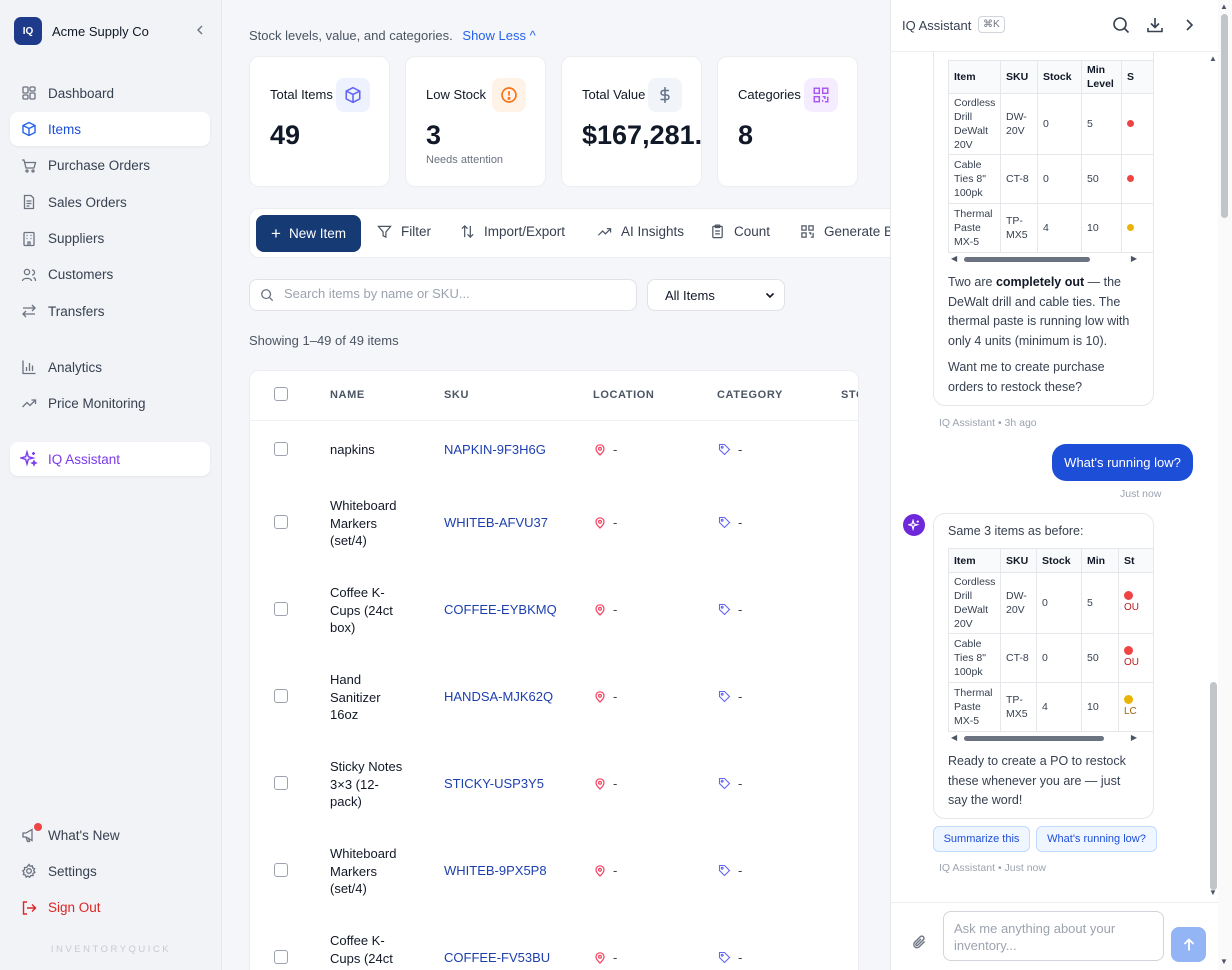 The image size is (1232, 970). What do you see at coordinates (981, 839) in the screenshot?
I see `suggestion-chip-summarize: Summarize this` at bounding box center [981, 839].